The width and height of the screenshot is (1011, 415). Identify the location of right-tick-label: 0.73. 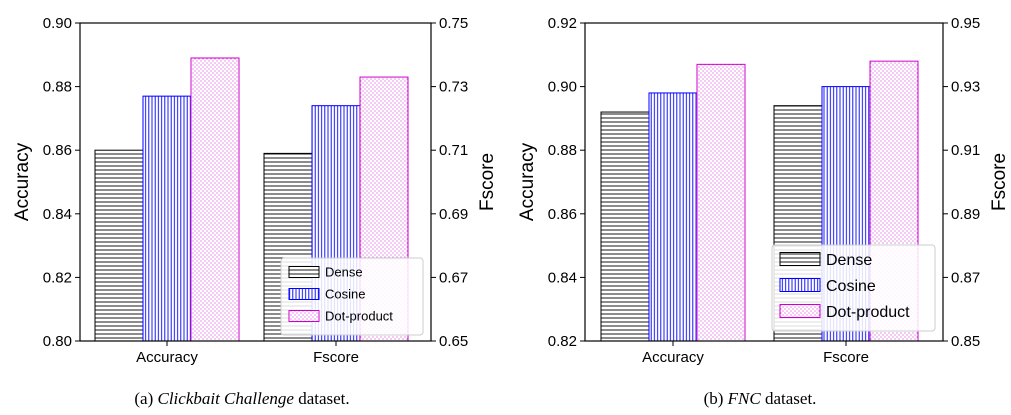
(453, 87).